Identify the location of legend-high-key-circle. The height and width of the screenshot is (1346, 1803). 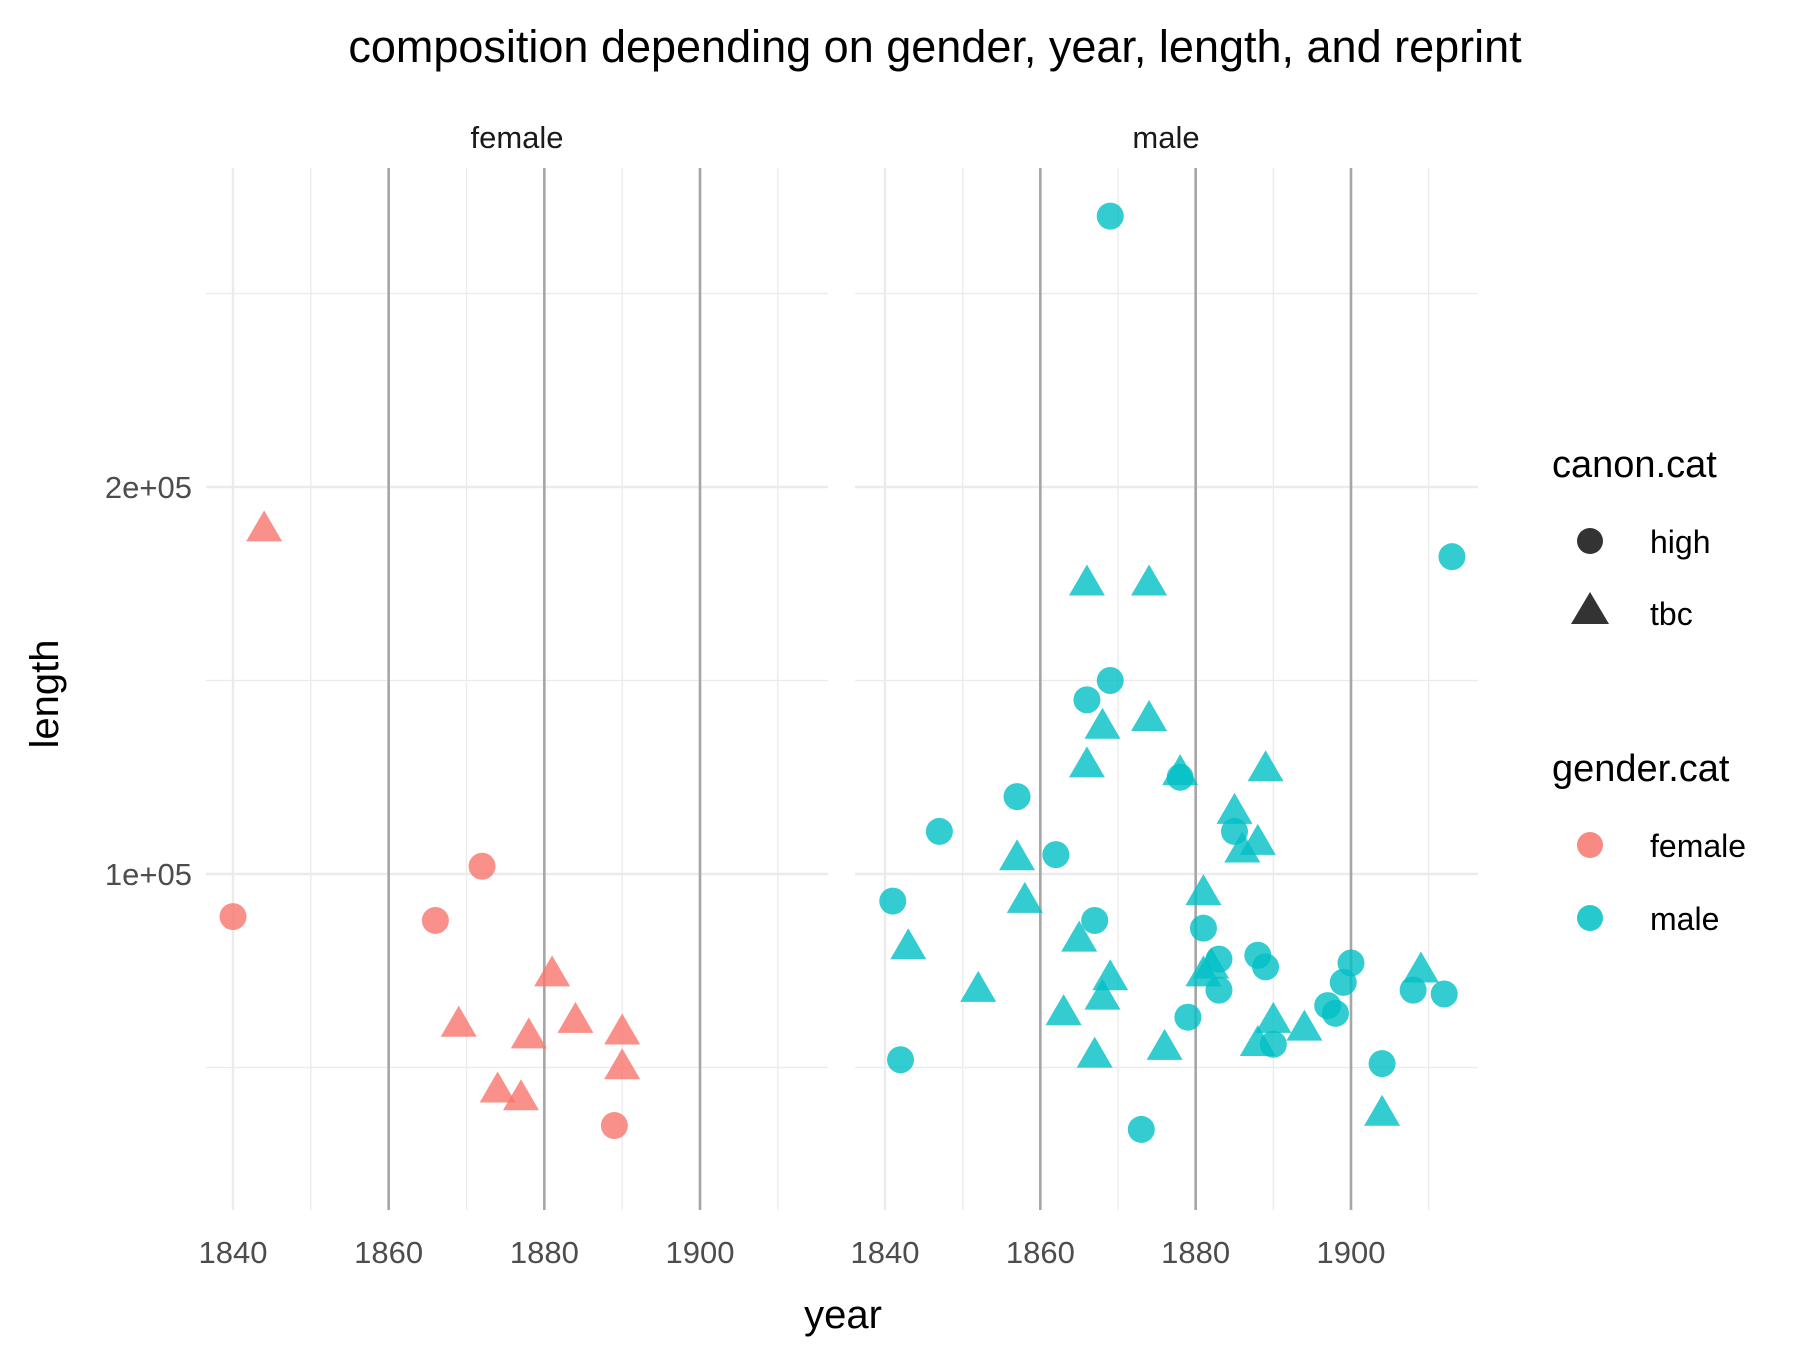
(1590, 541).